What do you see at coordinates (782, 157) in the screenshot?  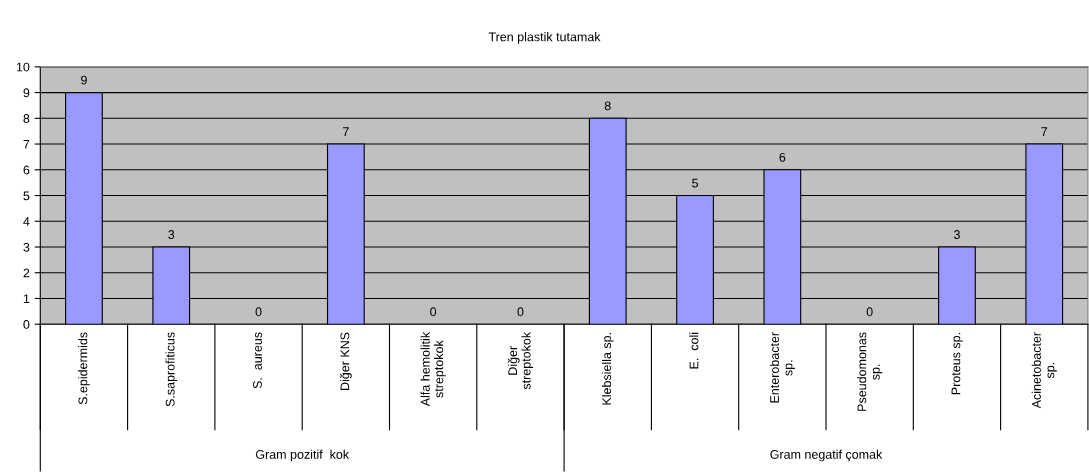 I see `data-label: 6` at bounding box center [782, 157].